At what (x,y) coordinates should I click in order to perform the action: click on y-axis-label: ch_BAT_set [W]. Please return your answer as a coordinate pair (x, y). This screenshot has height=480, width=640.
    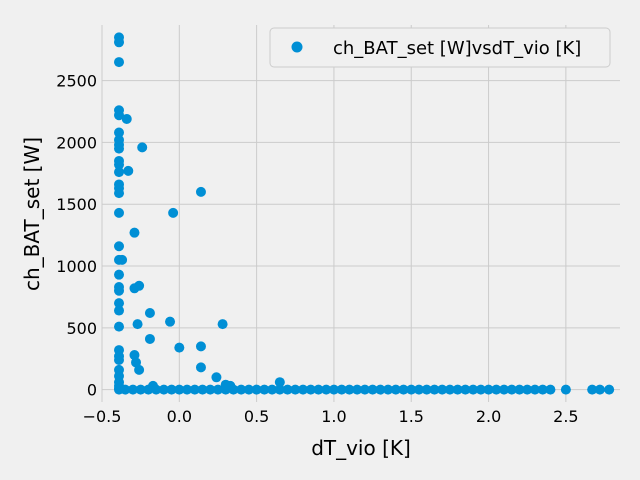
    Looking at the image, I should click on (32, 214).